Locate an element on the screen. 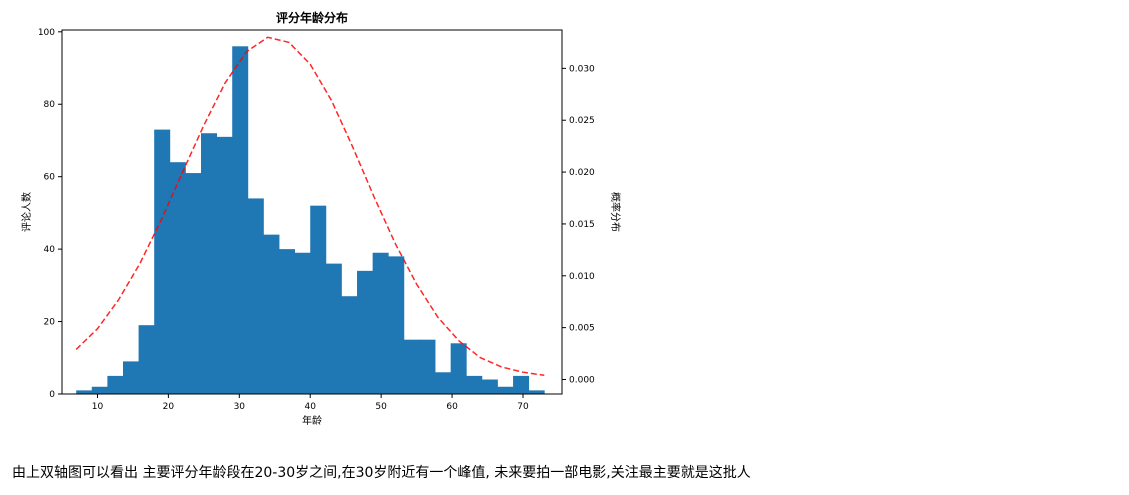  y2-tick-label: 0.000 is located at coordinates (582, 380).